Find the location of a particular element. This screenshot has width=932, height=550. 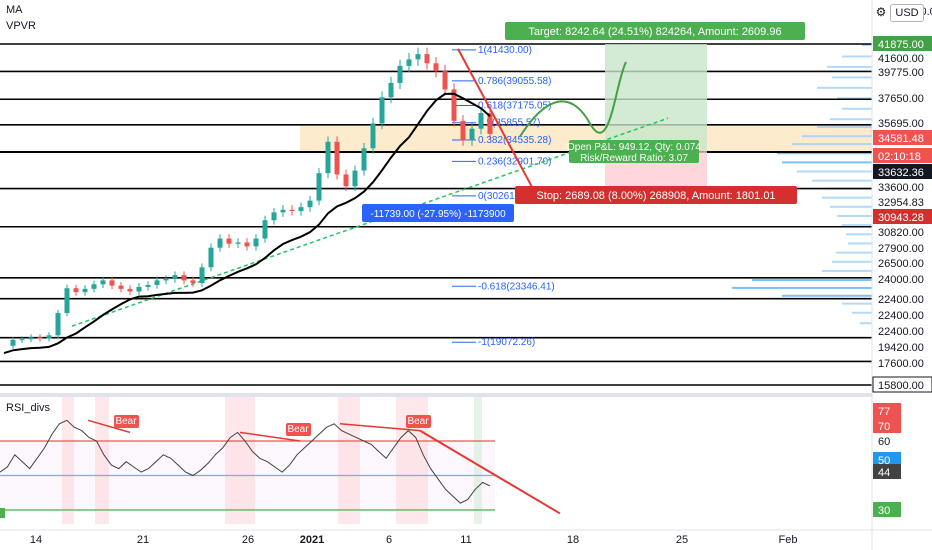

price-axis-label: 30943.28 is located at coordinates (901, 218).